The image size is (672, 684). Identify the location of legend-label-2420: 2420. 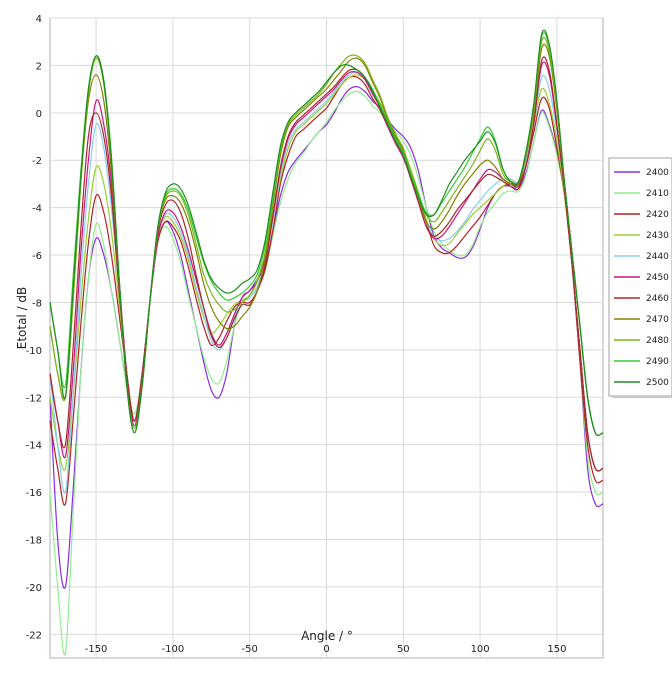
(657, 215).